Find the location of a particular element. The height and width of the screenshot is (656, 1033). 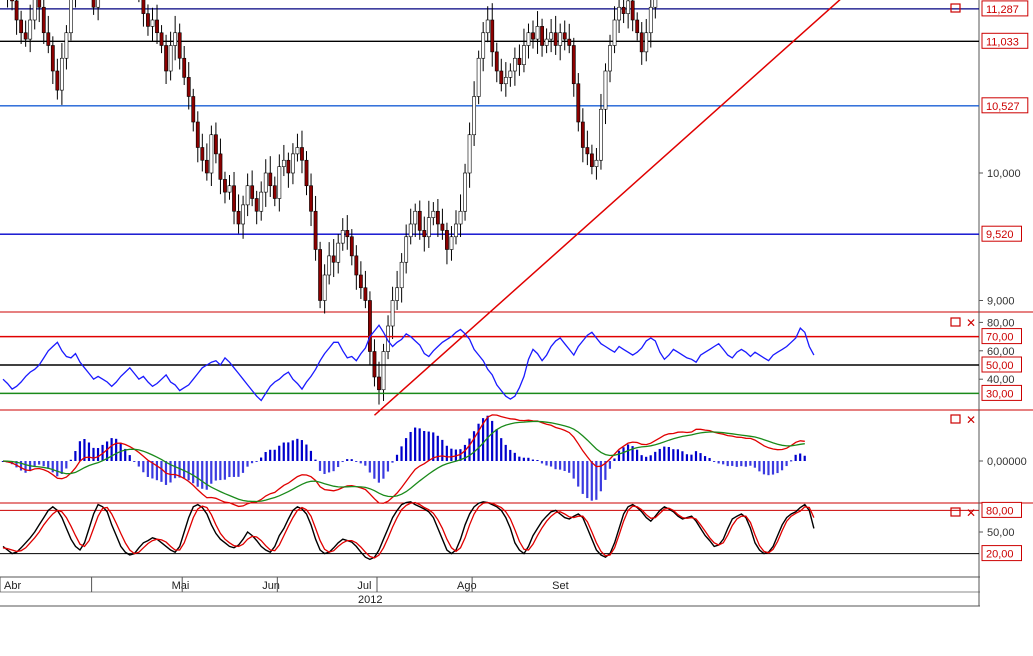

rsi-level-label: 30,00 is located at coordinates (1000, 394).